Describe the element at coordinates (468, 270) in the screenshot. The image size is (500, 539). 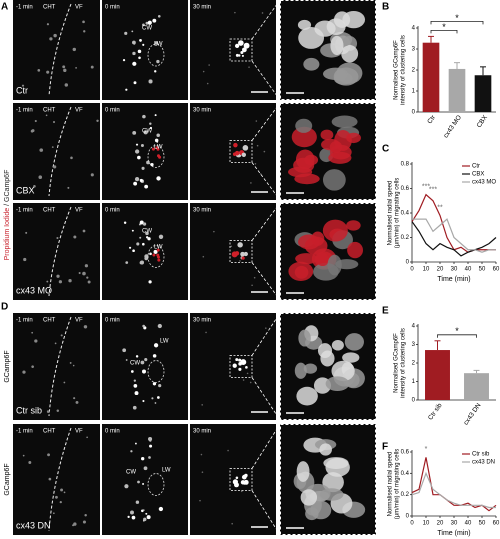
I see `x-tick-label: 40` at that location.